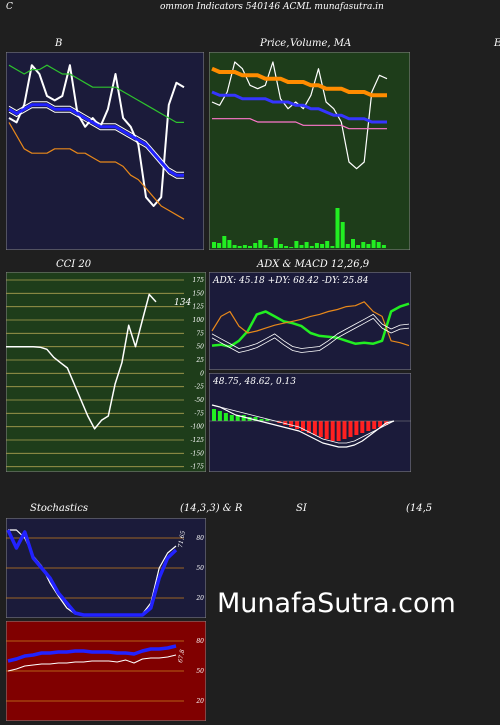 Image resolution: width=500 pixels, height=725 pixels. What do you see at coordinates (299, 82) in the screenshot?
I see `price-series-1-line` at bounding box center [299, 82].